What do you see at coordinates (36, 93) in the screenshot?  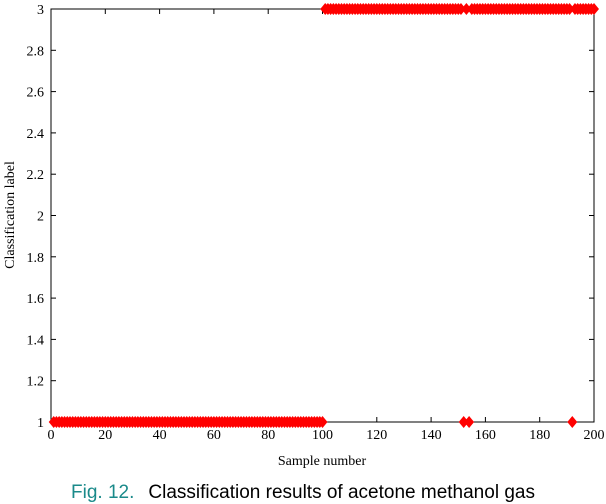 I see `y-tick-label: 2.6` at bounding box center [36, 93].